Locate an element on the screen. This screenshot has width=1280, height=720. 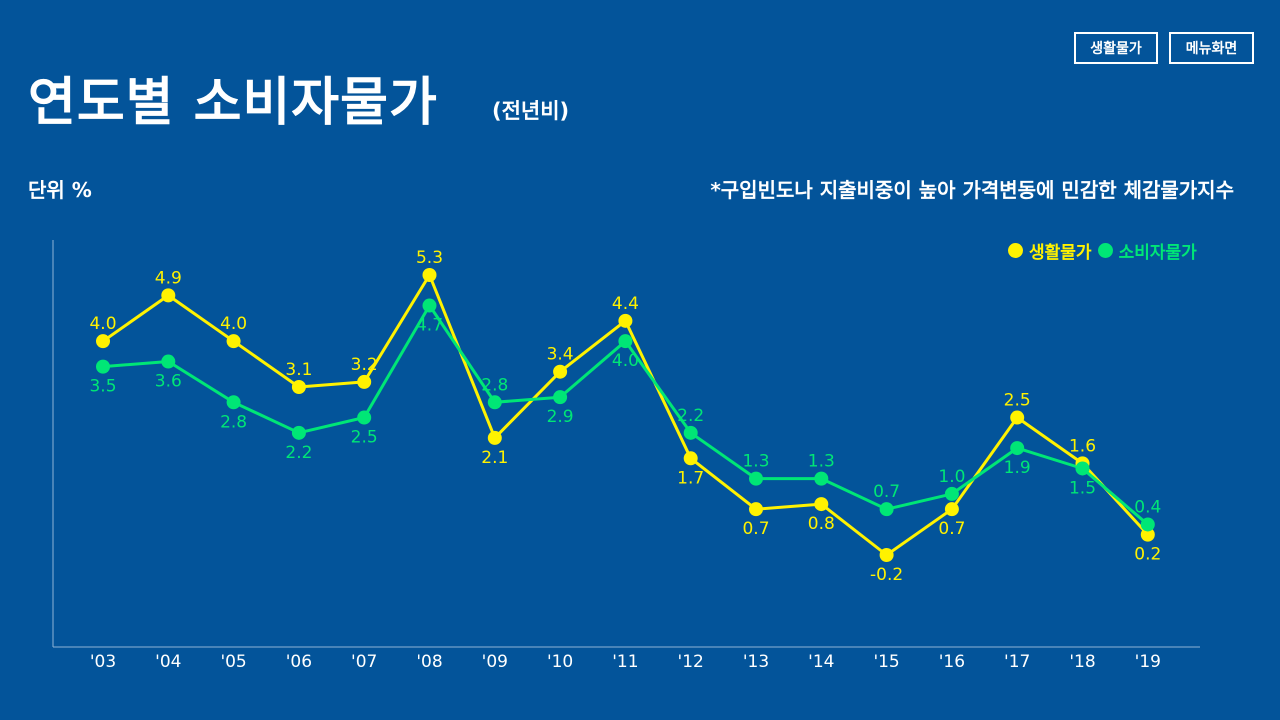
x-tick-label: '18 is located at coordinates (1082, 662).